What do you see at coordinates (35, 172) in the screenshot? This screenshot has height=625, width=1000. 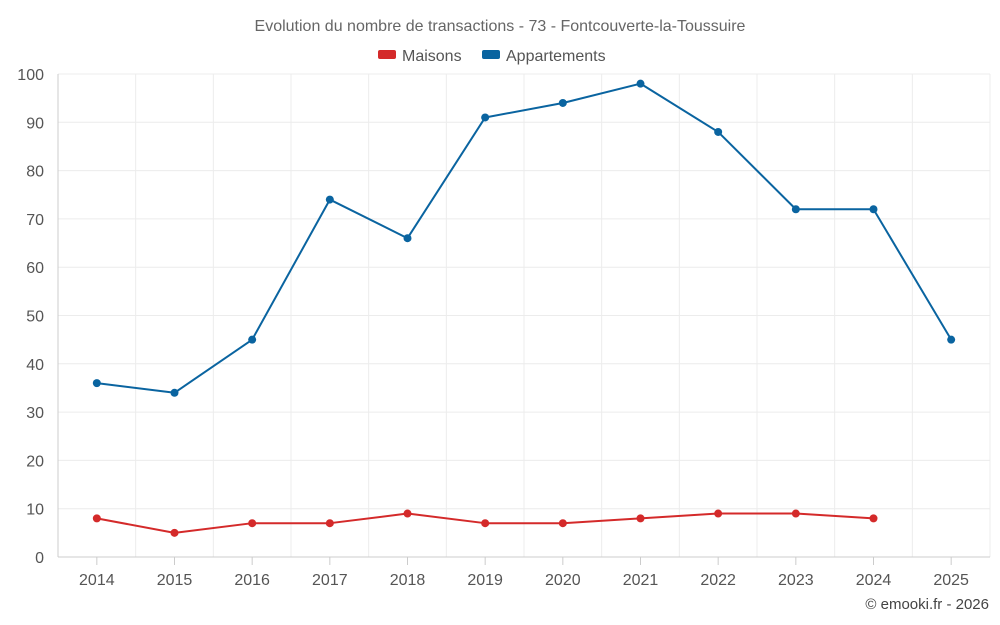 I see `y-tick-label: 80` at bounding box center [35, 172].